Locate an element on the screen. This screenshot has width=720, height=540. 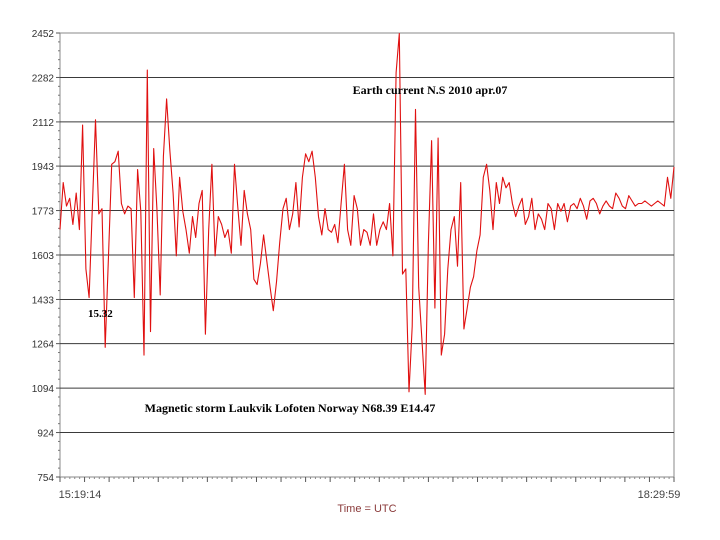
y-tick-label: 924 is located at coordinates (45, 434).